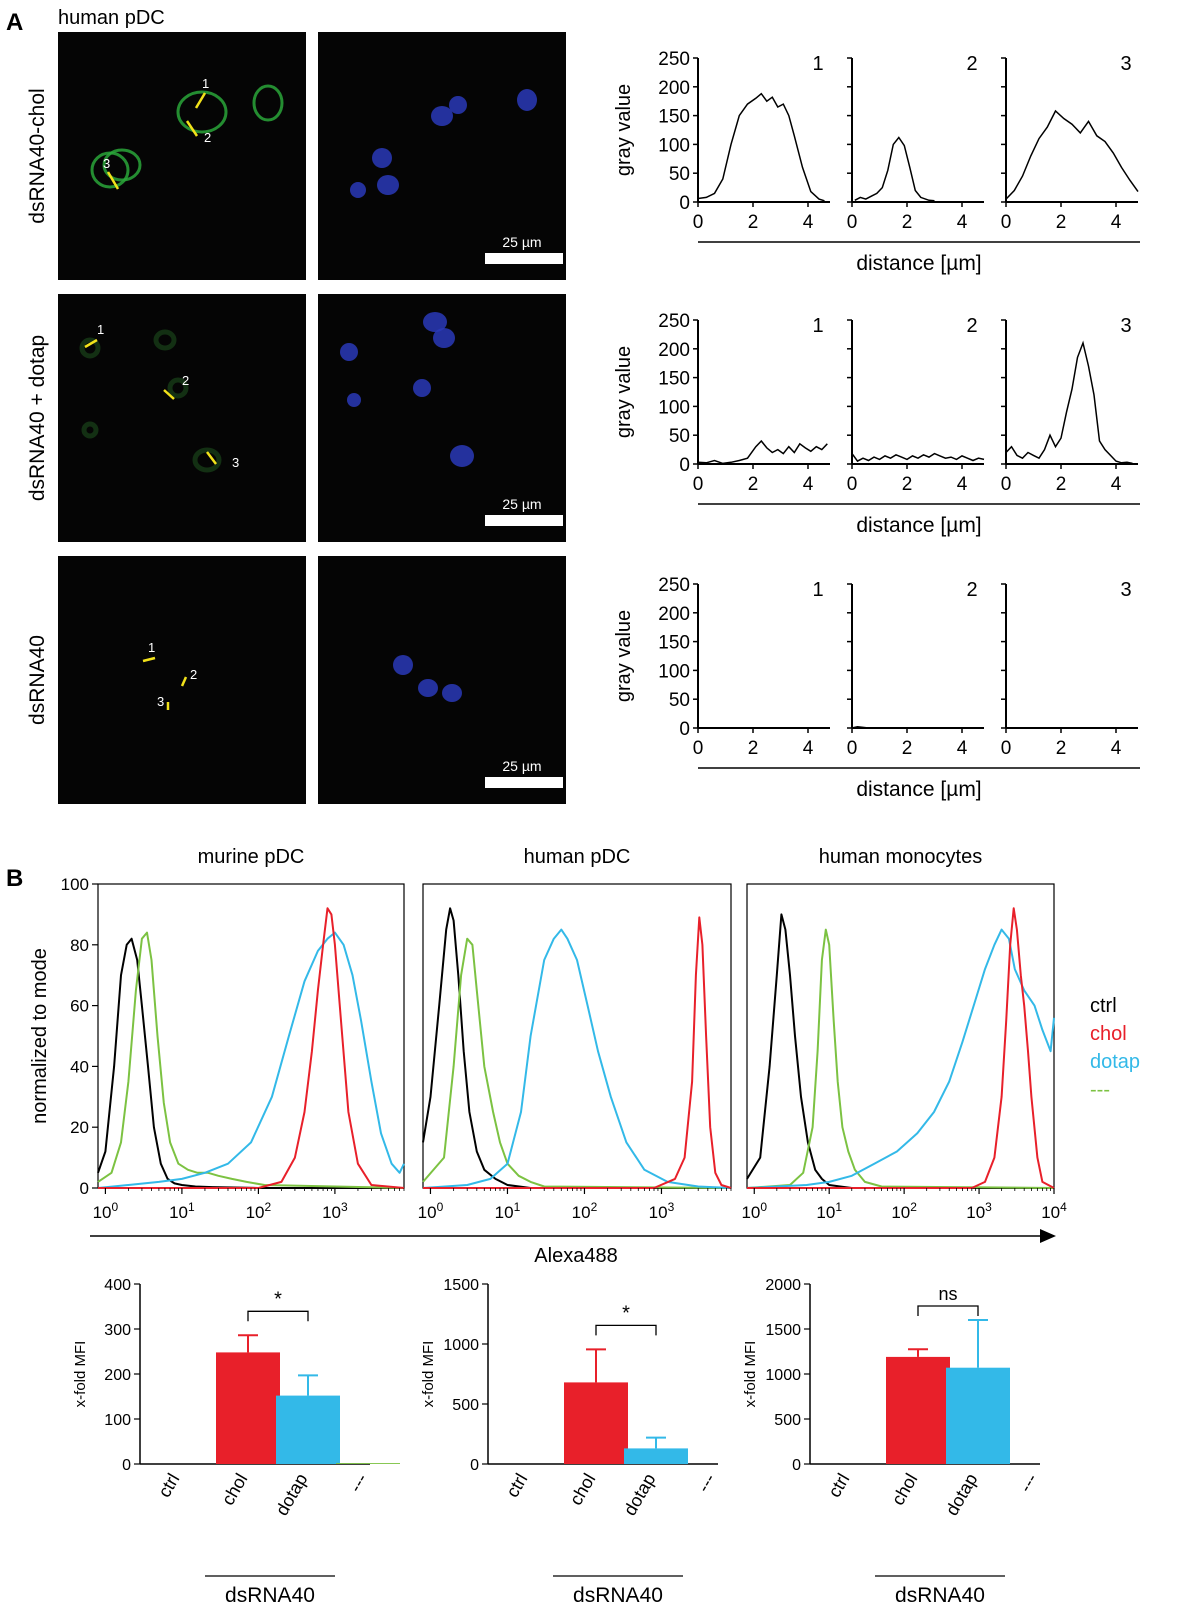  I want to click on x-tick-exponent: 2, so click(594, 1207).